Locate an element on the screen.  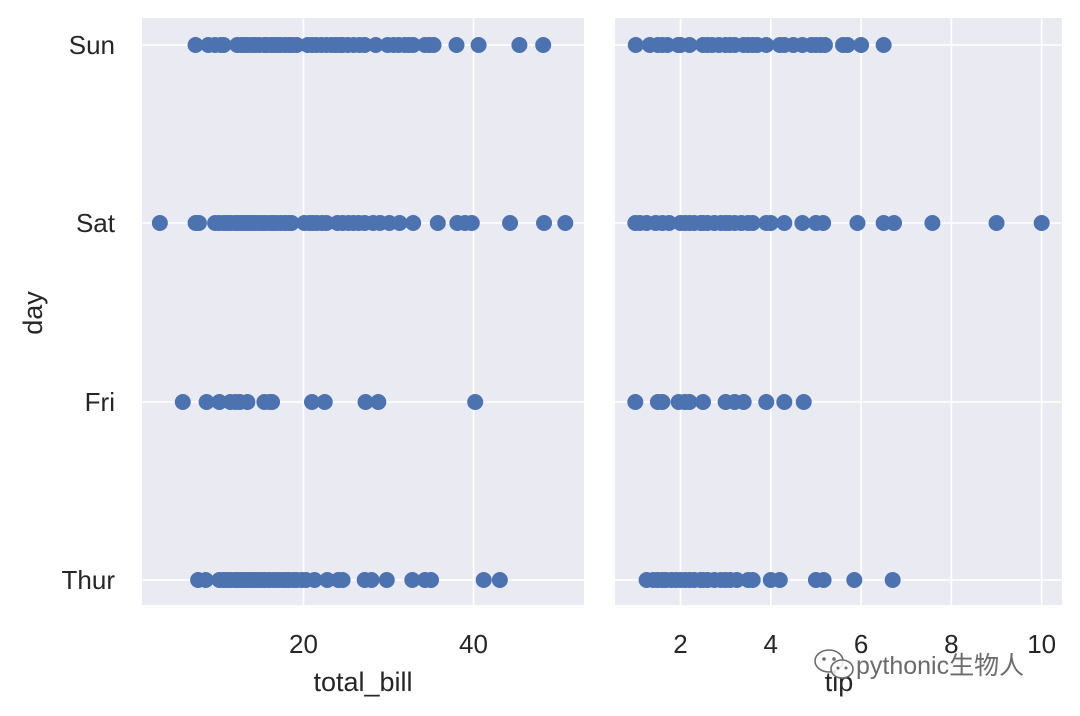
y-tick-label: Sun is located at coordinates (92, 45).